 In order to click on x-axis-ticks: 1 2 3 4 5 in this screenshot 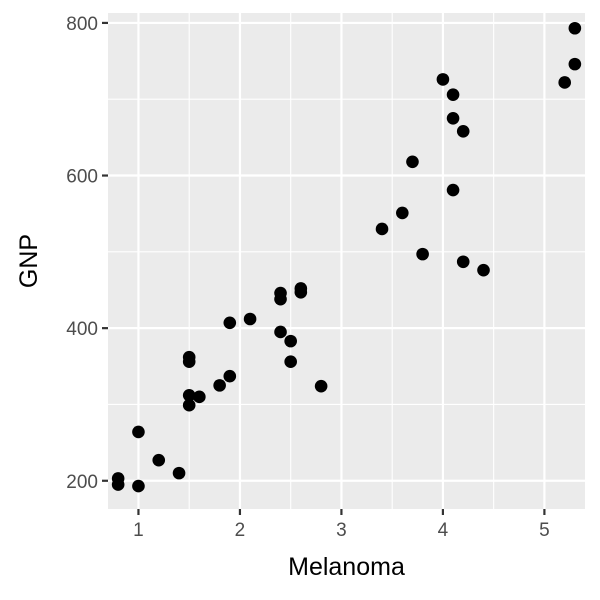, I will do `click(341, 525)`.